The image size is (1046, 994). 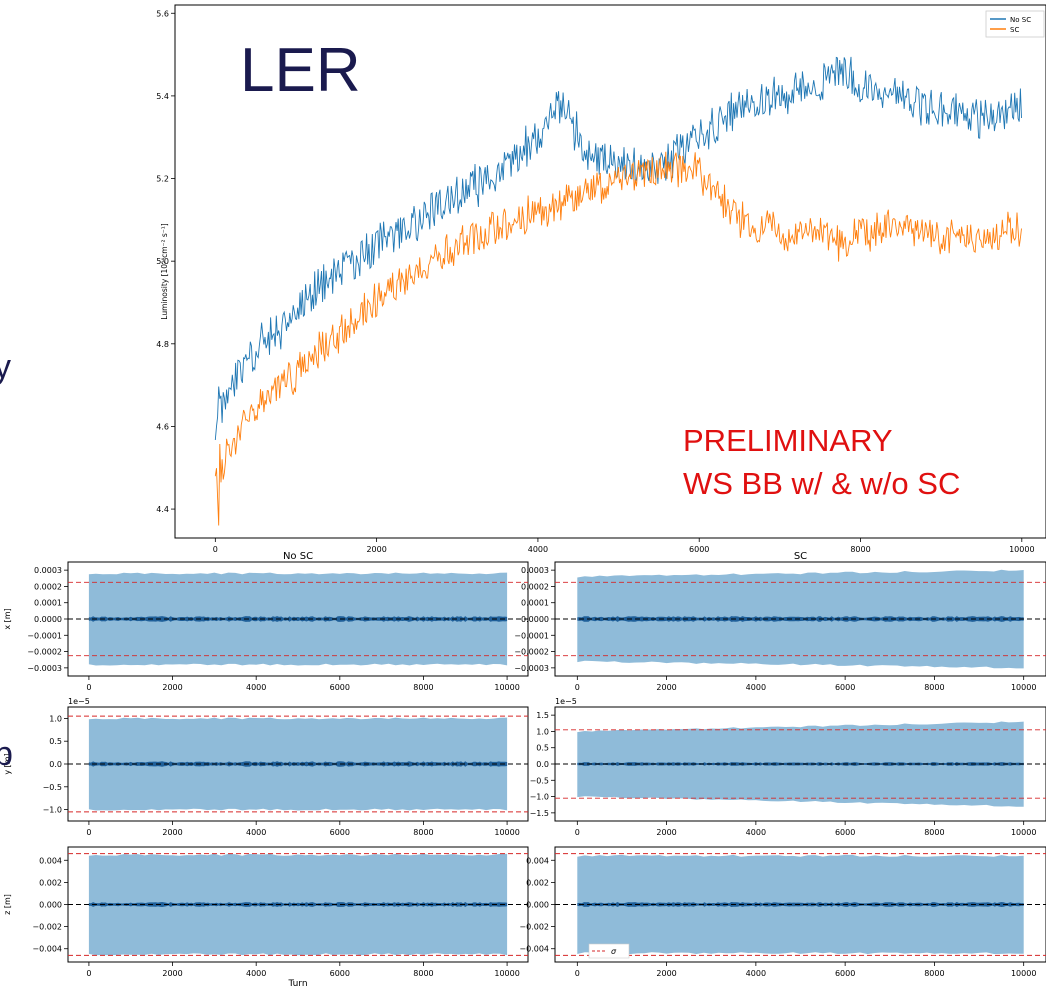 What do you see at coordinates (822, 483) in the screenshot?
I see `ws-bb-note: WS BB w/ & w/o SC` at bounding box center [822, 483].